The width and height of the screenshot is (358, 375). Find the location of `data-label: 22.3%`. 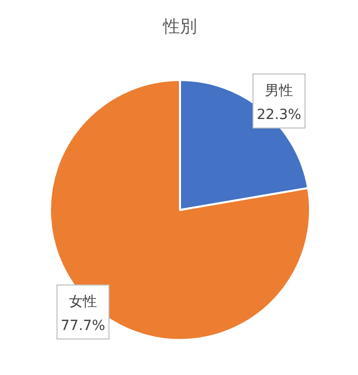

data-label: 22.3% is located at coordinates (279, 115).